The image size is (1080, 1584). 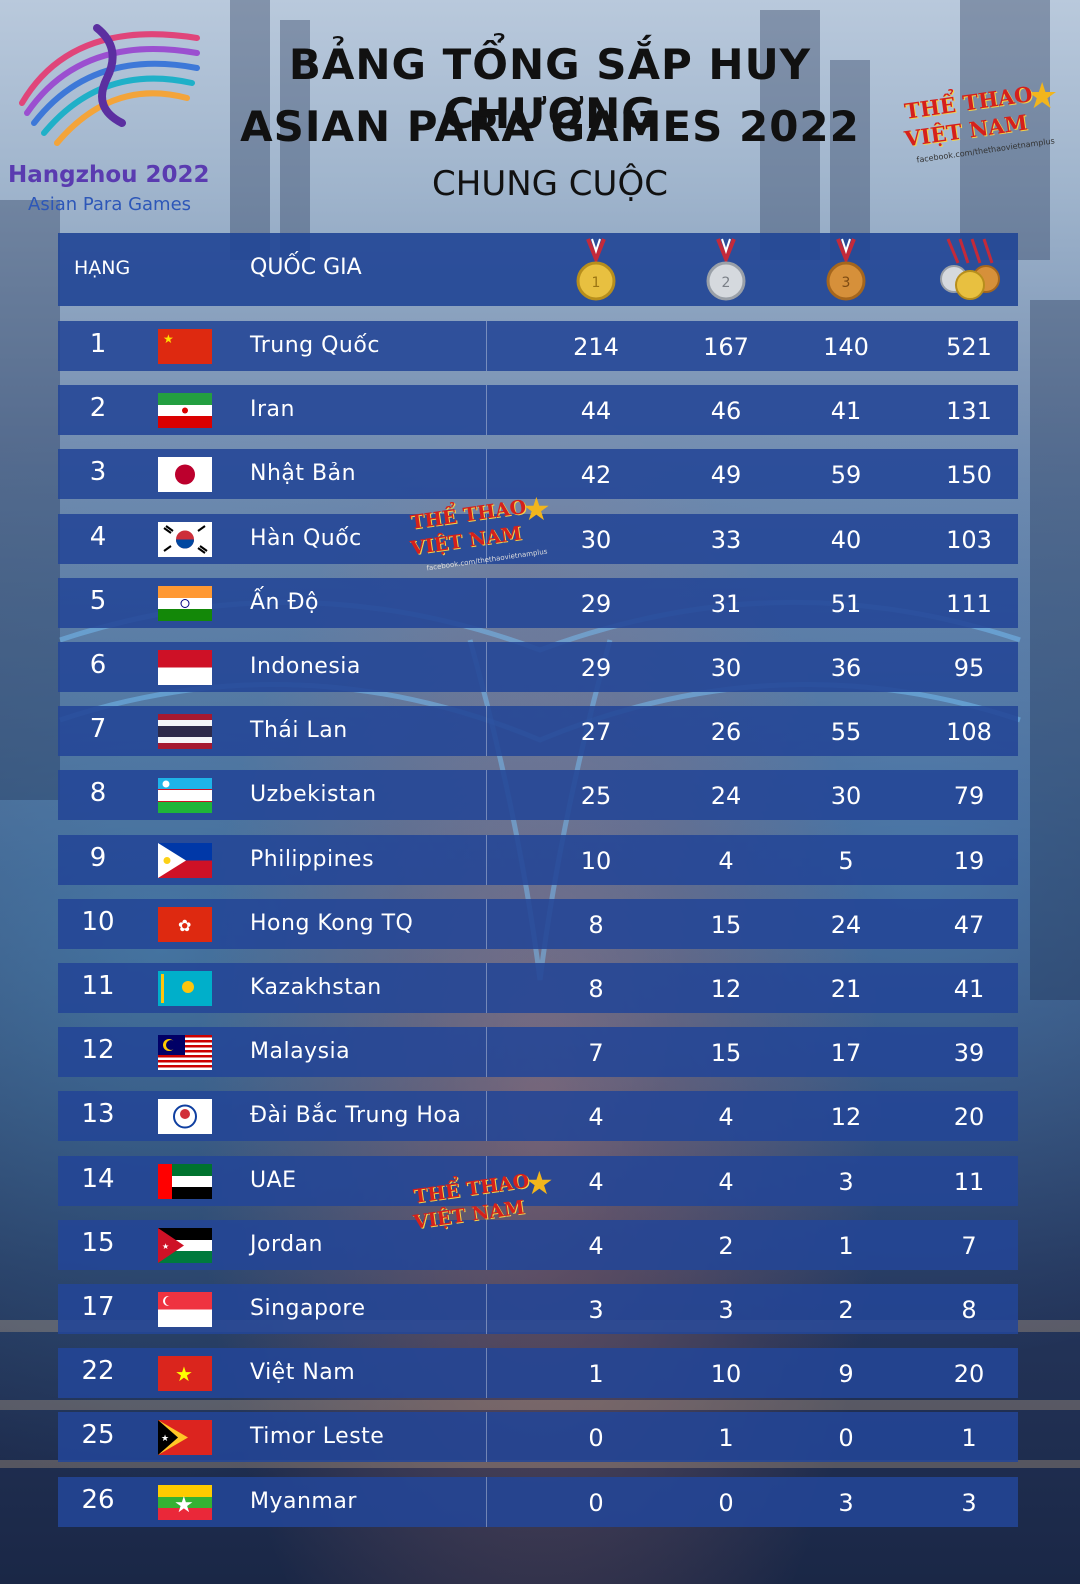 I want to click on silver-cell: 2, so click(x=726, y=1246).